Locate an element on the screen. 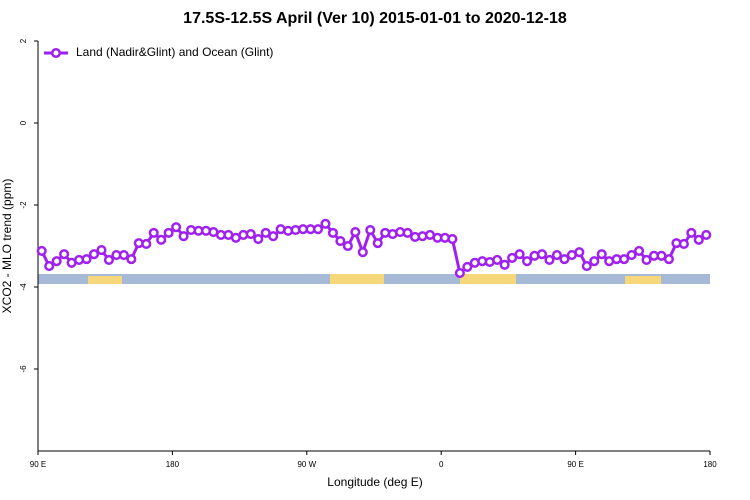 This screenshot has width=750, height=500. land-ocean-strip is located at coordinates (374, 279).